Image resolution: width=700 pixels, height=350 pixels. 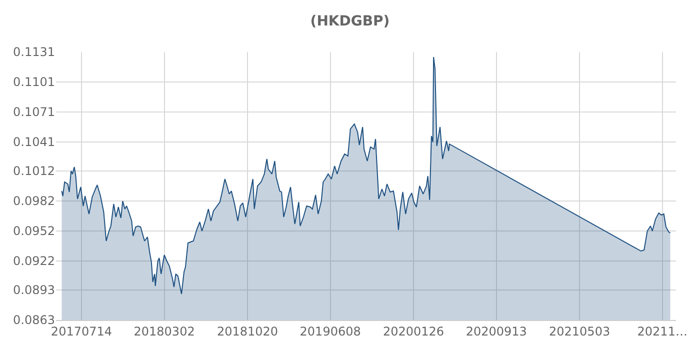 I want to click on y-tick-label: 0.0922, so click(x=34, y=261).